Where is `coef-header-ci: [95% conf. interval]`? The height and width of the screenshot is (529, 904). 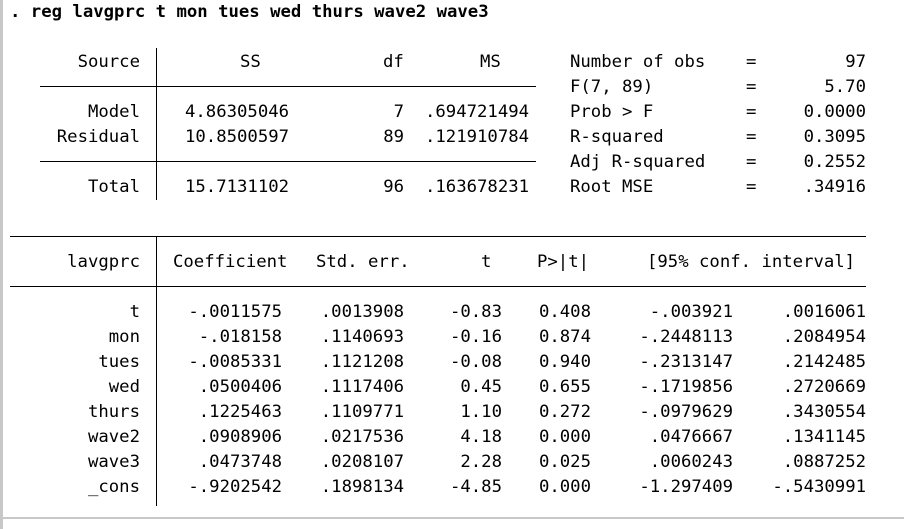
coef-header-ci: [95% conf. interval] is located at coordinates (751, 262).